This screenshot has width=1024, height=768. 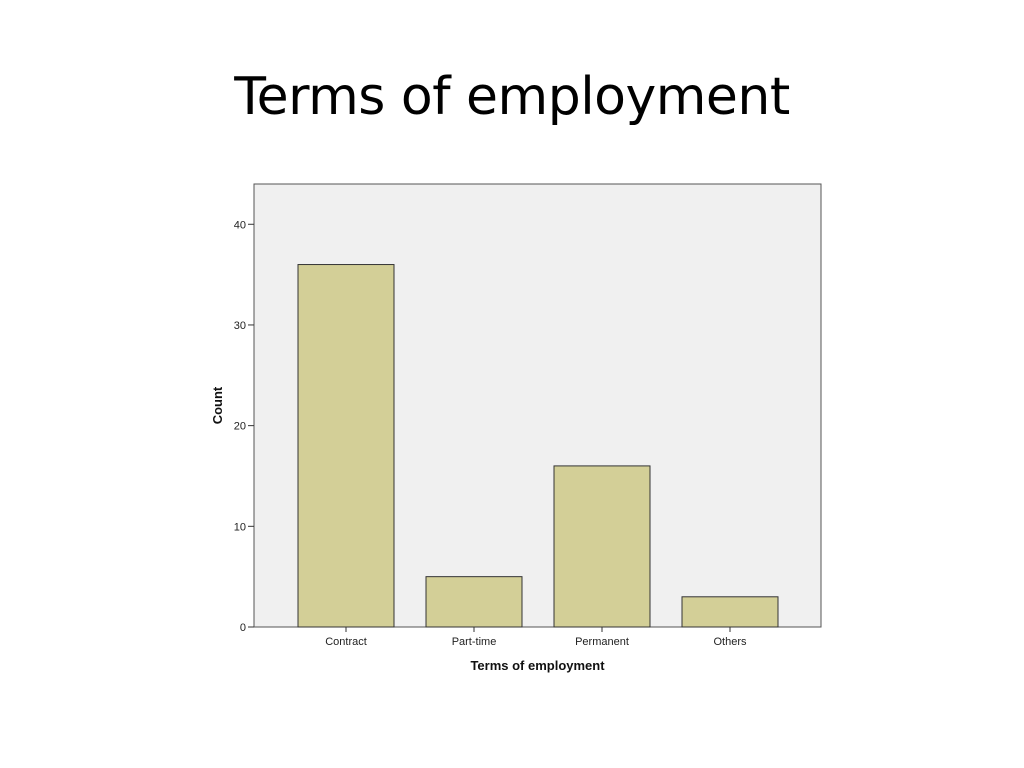 What do you see at coordinates (217, 405) in the screenshot?
I see `y-axis-title: Count` at bounding box center [217, 405].